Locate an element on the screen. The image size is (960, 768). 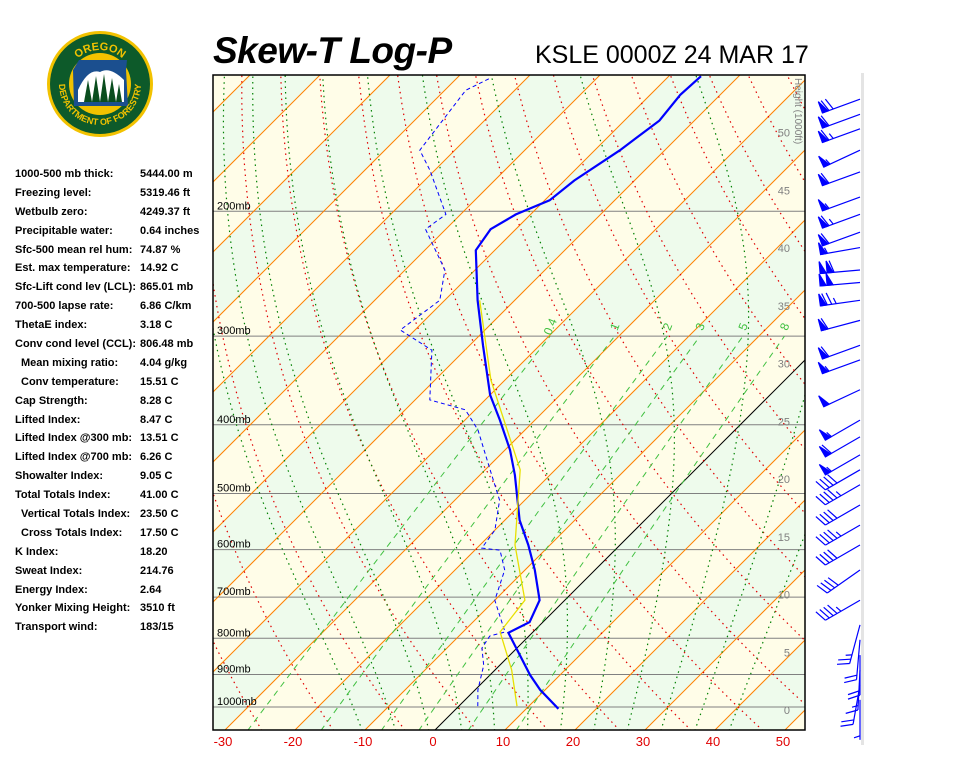
temperature-band is located at coordinates (690, 615).